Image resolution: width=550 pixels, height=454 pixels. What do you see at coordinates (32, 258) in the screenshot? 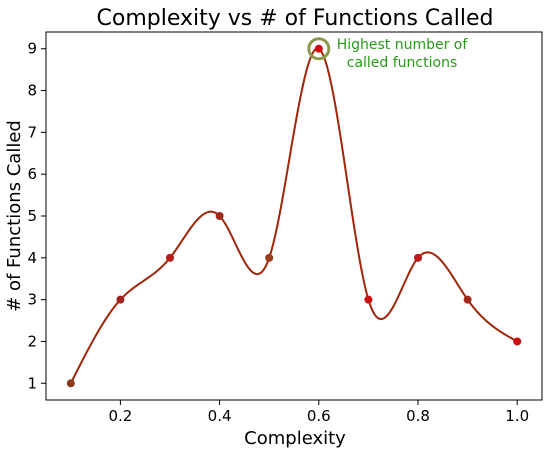
I see `y-tick-label: 4` at bounding box center [32, 258].